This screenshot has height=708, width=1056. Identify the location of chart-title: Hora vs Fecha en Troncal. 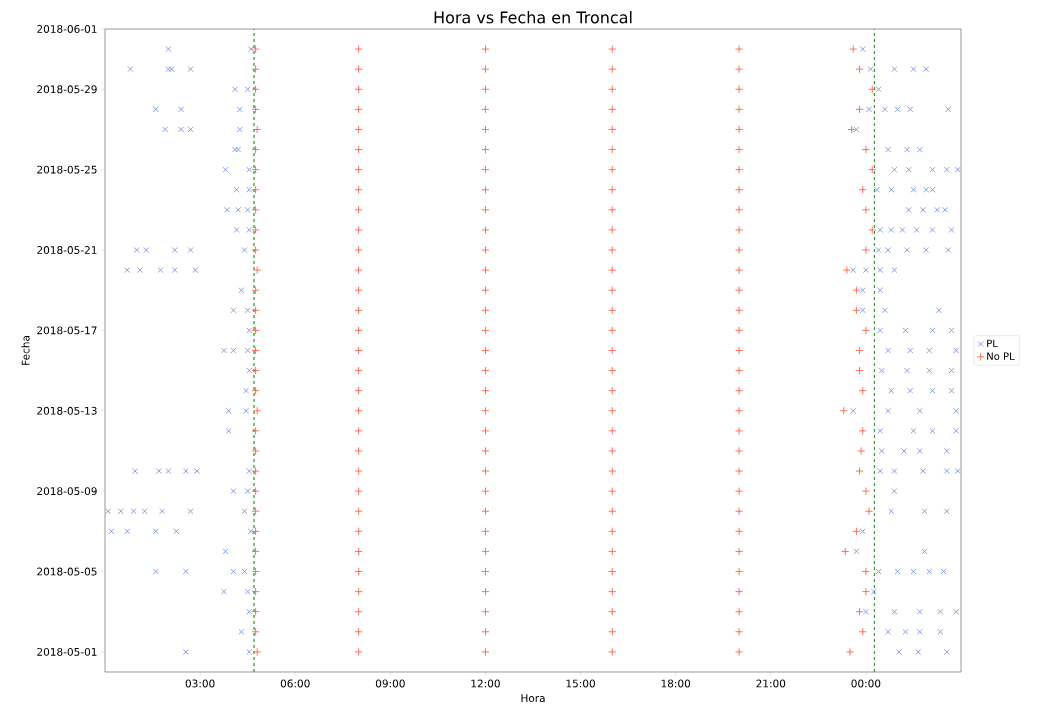
(533, 17).